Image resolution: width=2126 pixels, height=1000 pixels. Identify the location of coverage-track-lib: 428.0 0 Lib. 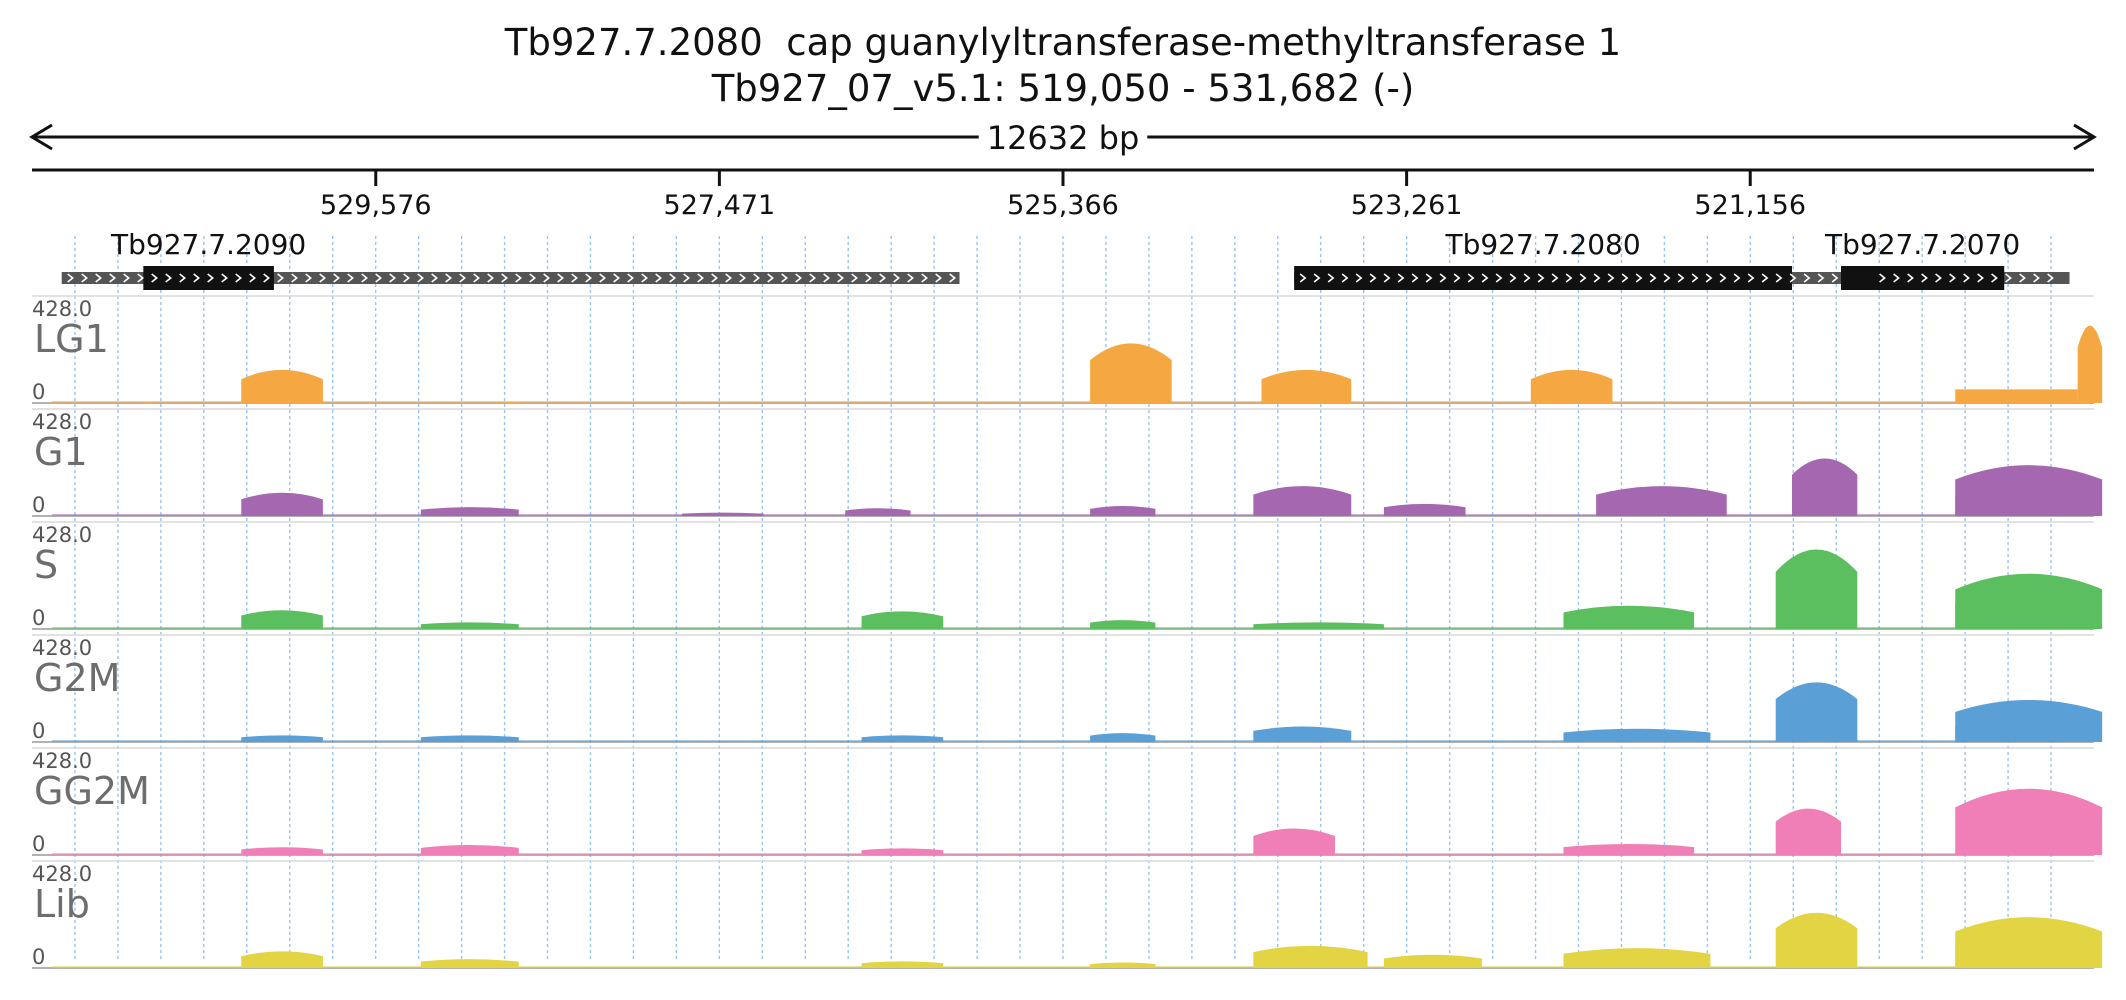
(1067, 914).